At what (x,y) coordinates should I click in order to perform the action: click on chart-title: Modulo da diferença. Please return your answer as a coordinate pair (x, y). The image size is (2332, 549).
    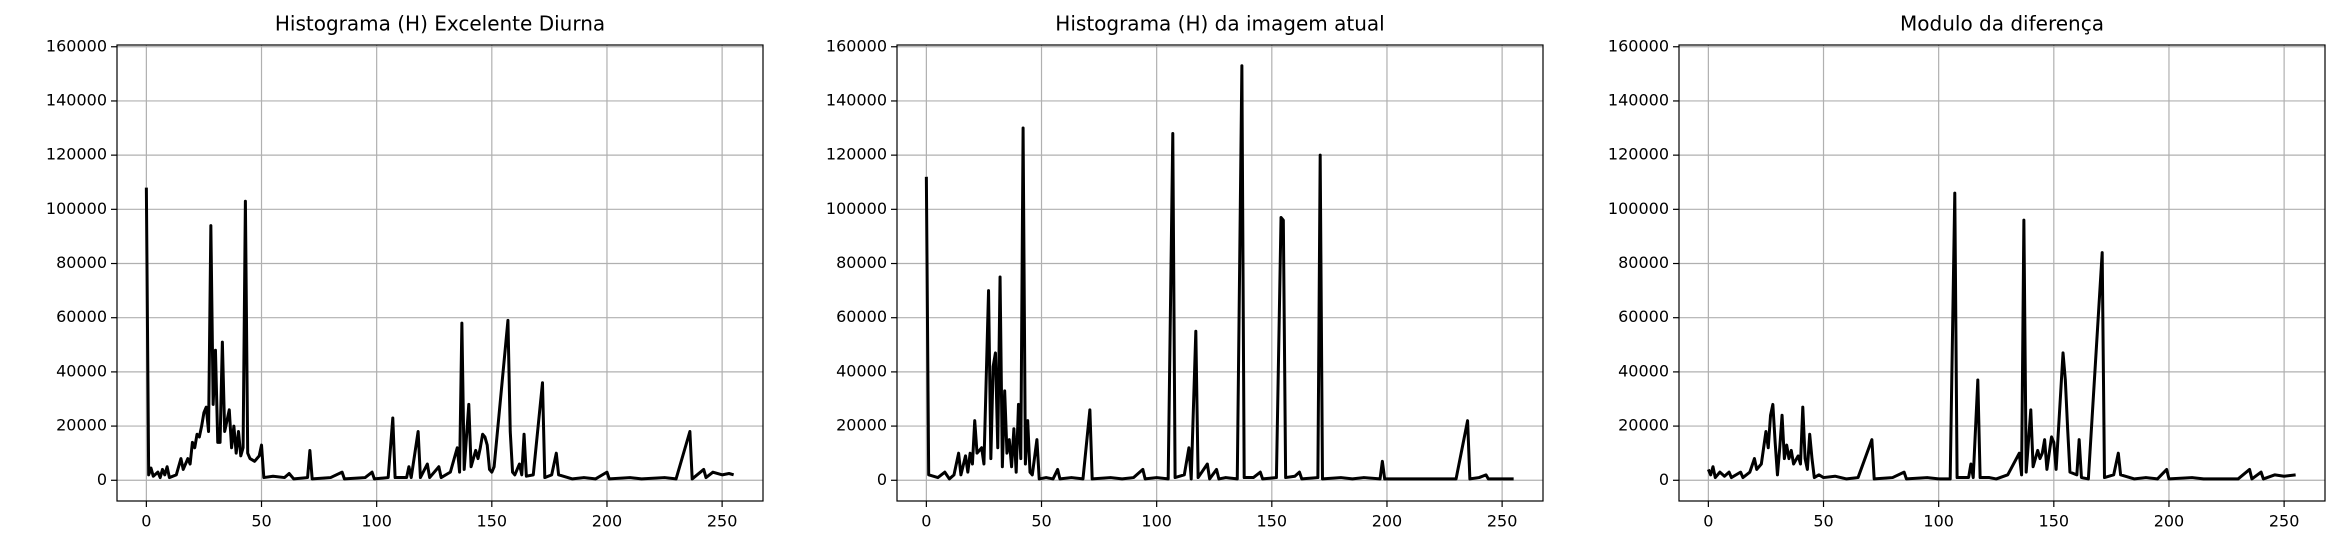
    Looking at the image, I should click on (2002, 24).